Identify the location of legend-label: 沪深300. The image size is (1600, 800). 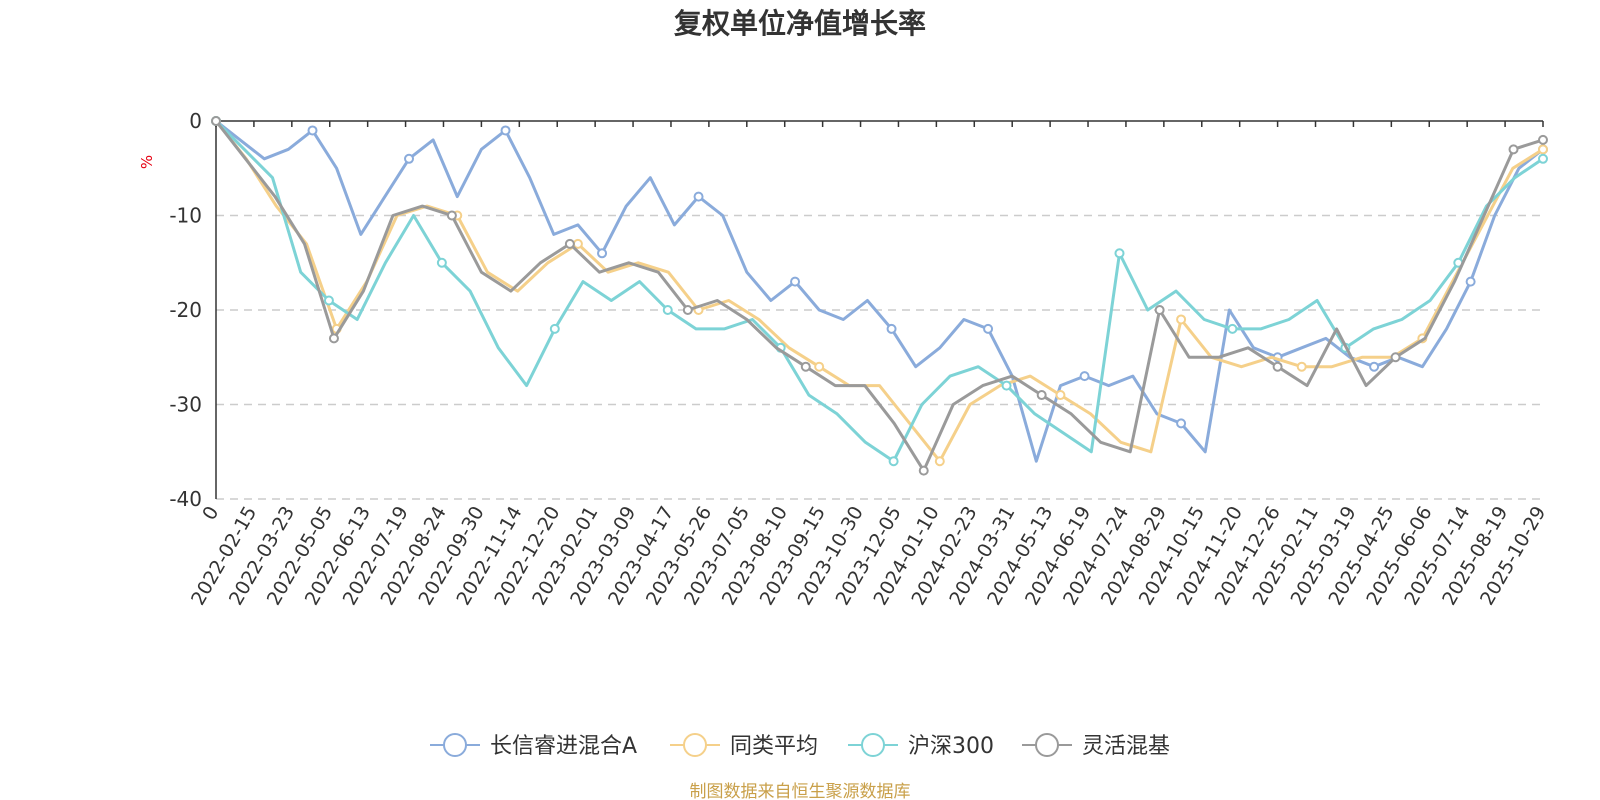
(951, 746).